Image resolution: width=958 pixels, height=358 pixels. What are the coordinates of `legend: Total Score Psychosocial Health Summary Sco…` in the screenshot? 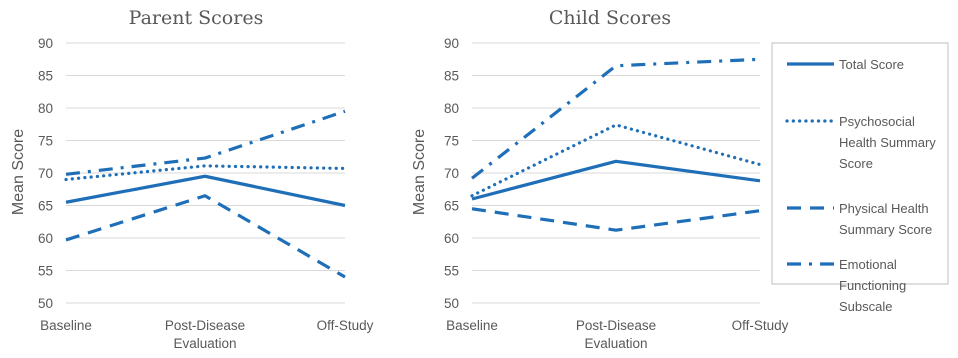 It's located at (860, 178).